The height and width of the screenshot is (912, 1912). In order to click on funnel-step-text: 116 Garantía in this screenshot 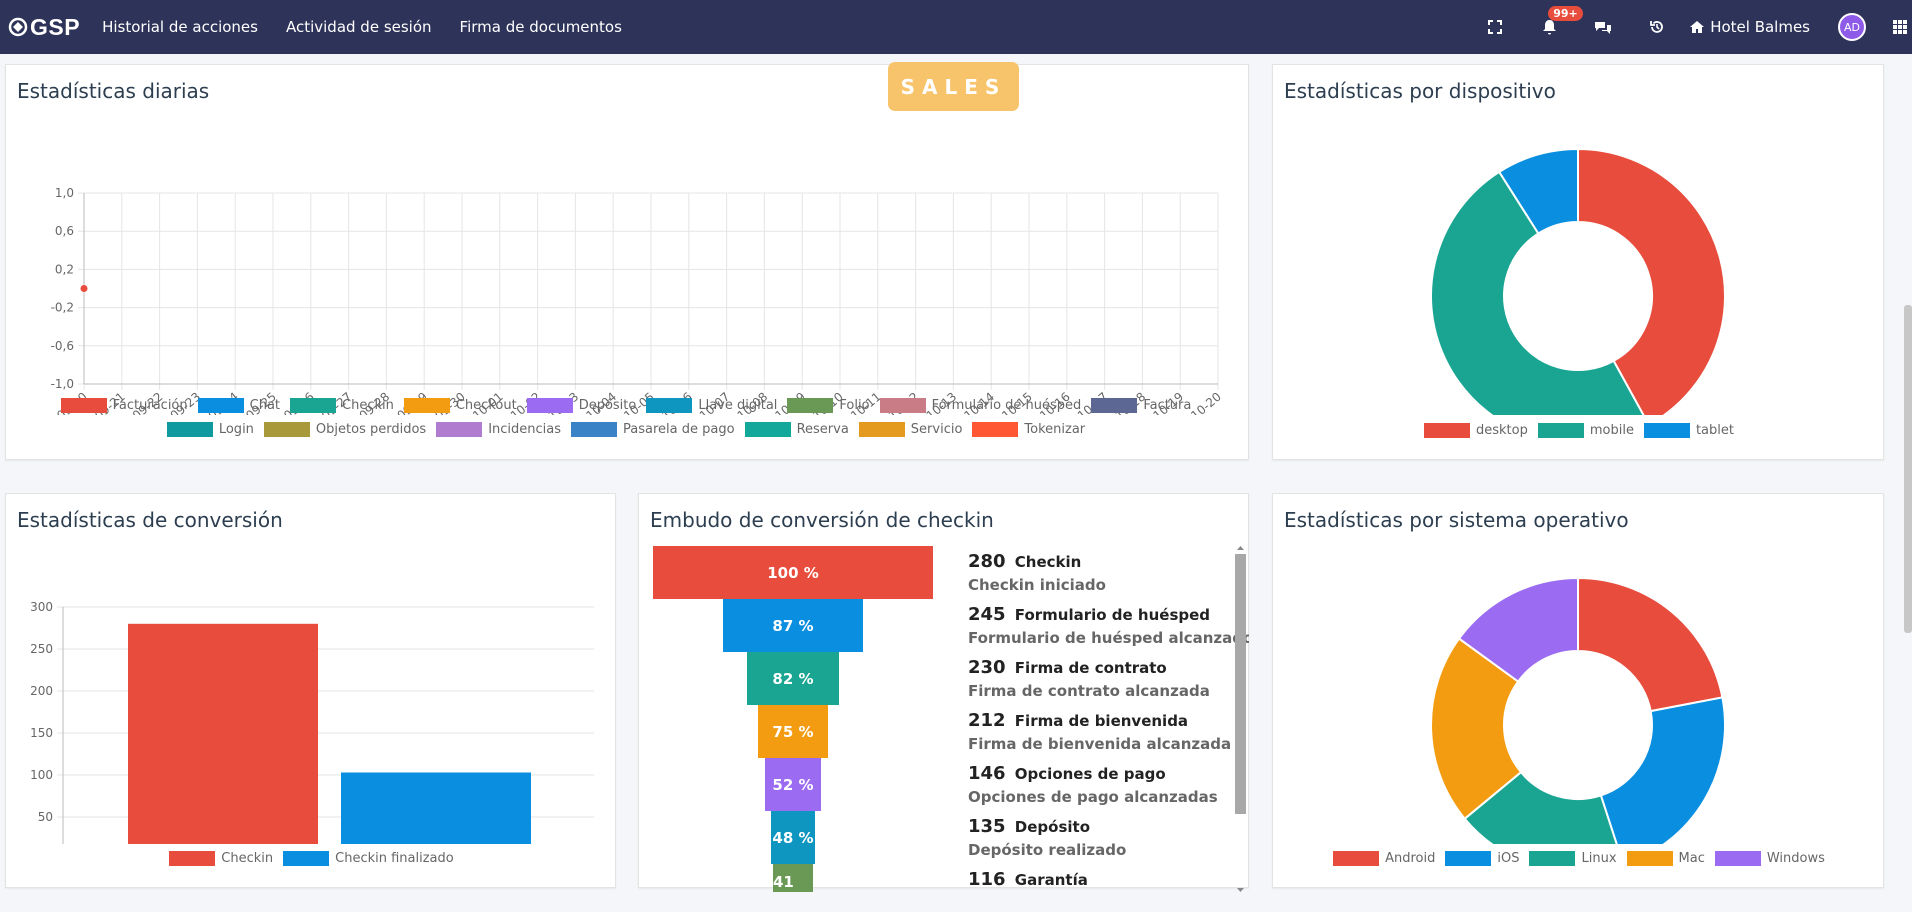, I will do `click(1028, 879)`.